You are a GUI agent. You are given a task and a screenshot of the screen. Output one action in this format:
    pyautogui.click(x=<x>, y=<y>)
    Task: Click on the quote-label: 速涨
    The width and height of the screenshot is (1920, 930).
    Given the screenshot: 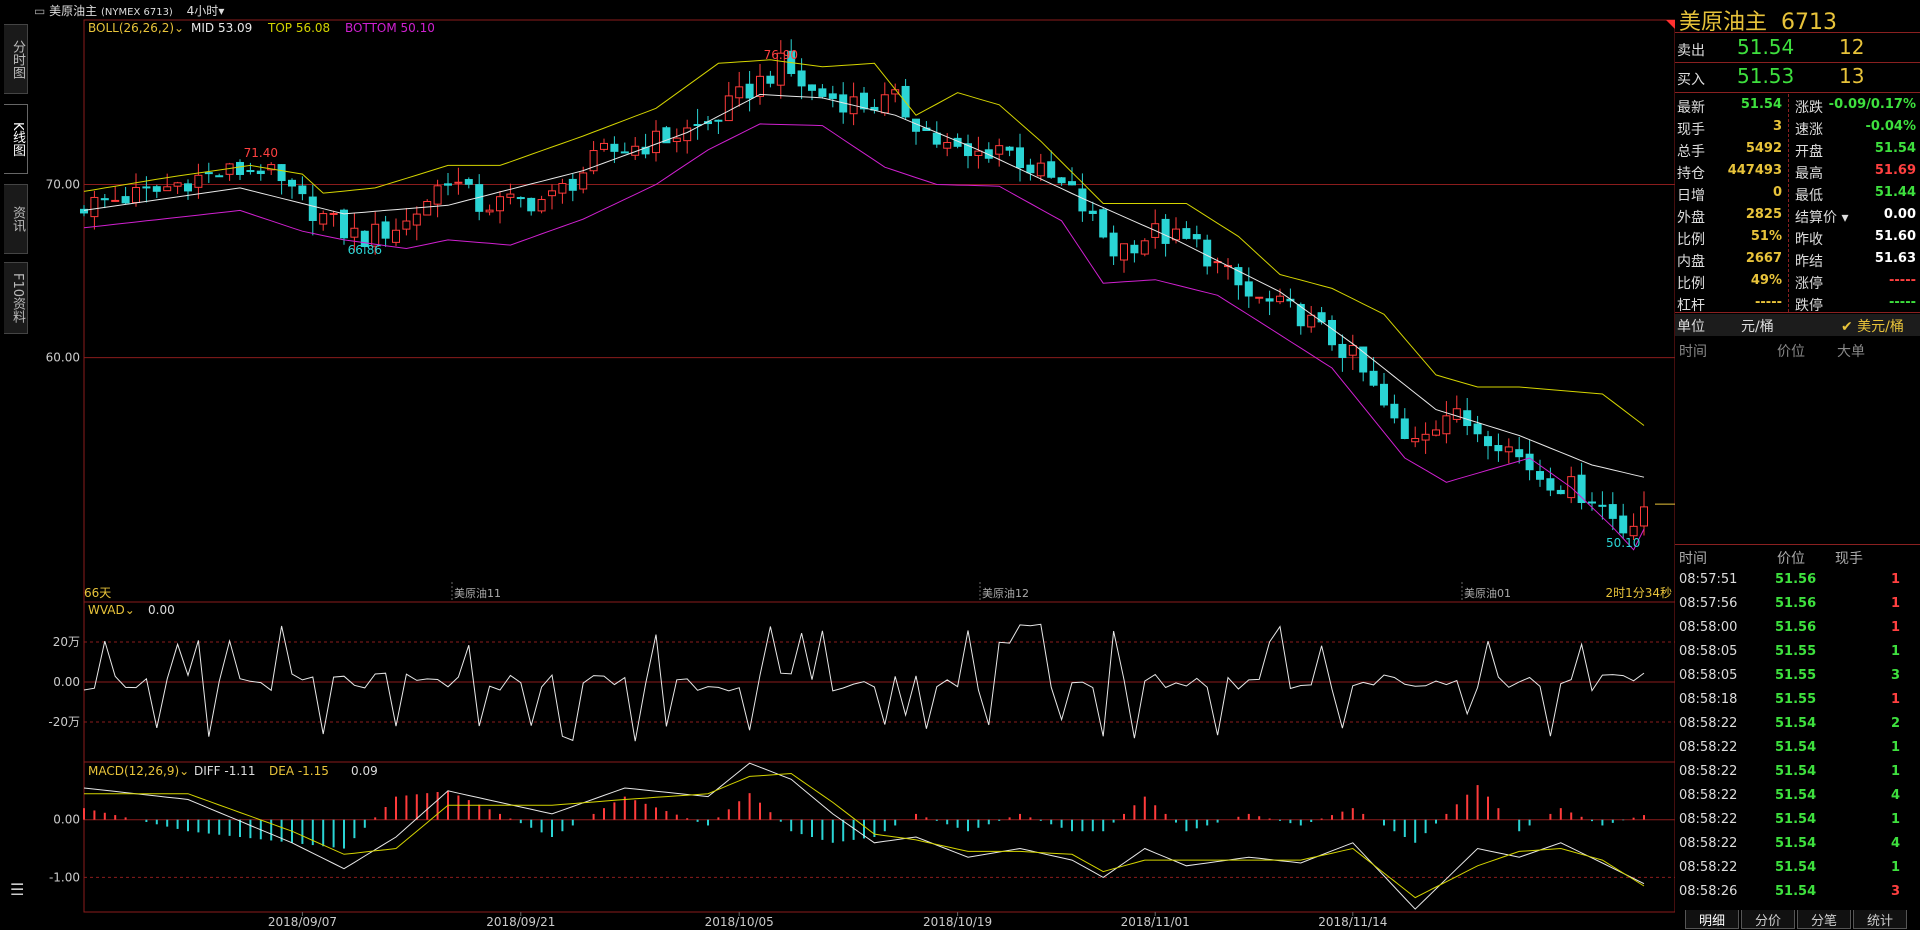 What is the action you would take?
    pyautogui.click(x=1809, y=130)
    